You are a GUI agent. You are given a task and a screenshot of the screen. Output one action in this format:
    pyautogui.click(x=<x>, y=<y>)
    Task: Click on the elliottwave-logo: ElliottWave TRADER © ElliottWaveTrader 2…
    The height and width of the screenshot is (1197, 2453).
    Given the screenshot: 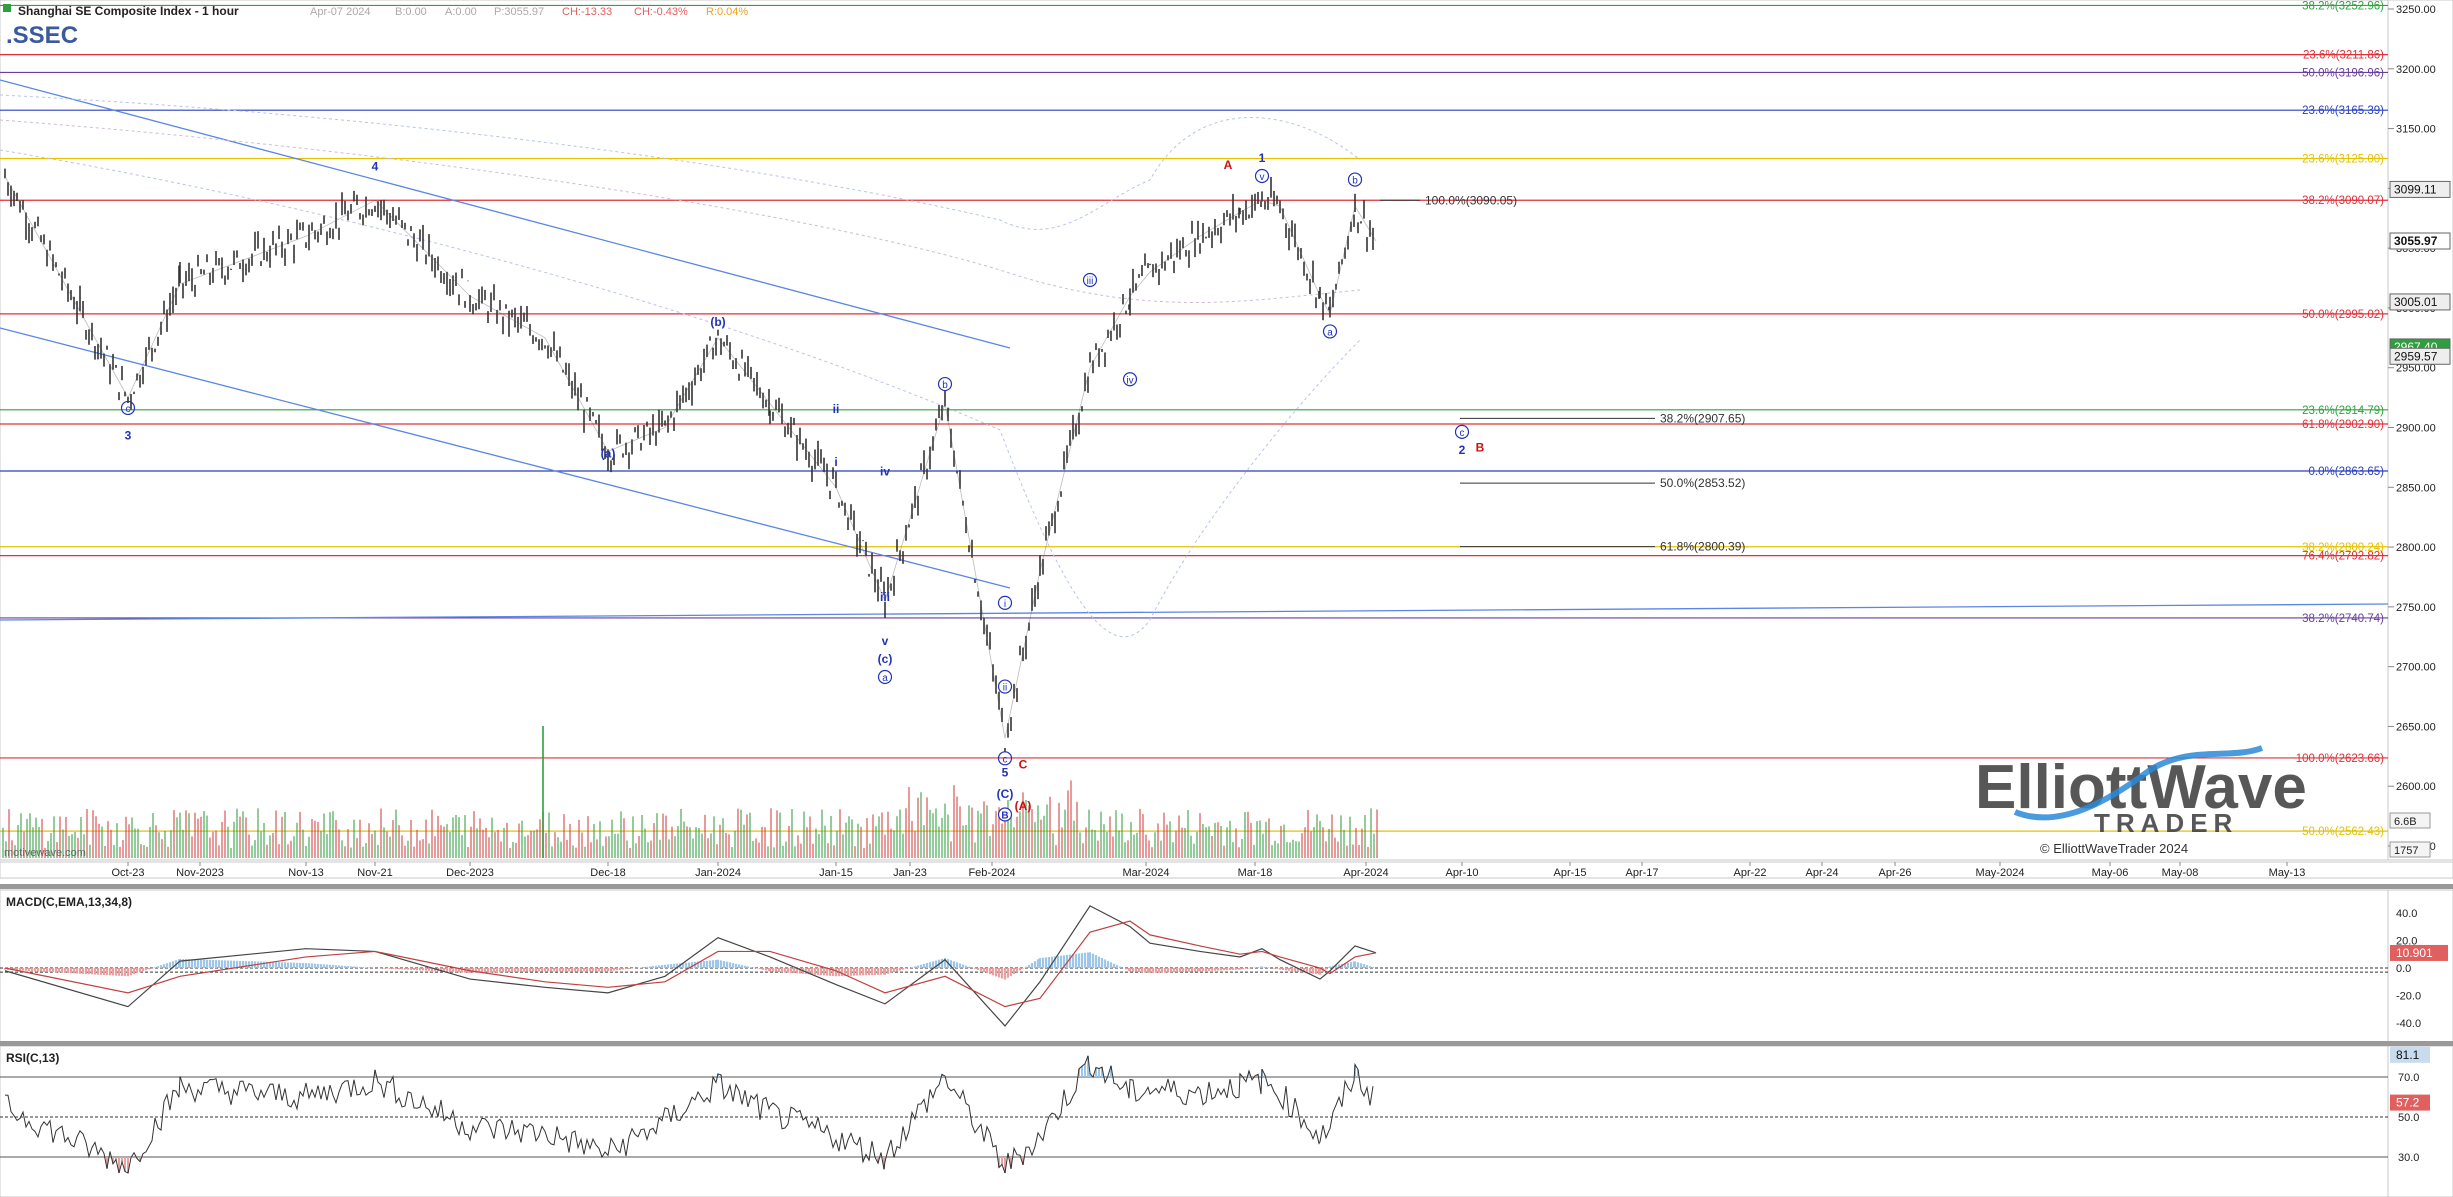 What is the action you would take?
    pyautogui.click(x=1155, y=802)
    